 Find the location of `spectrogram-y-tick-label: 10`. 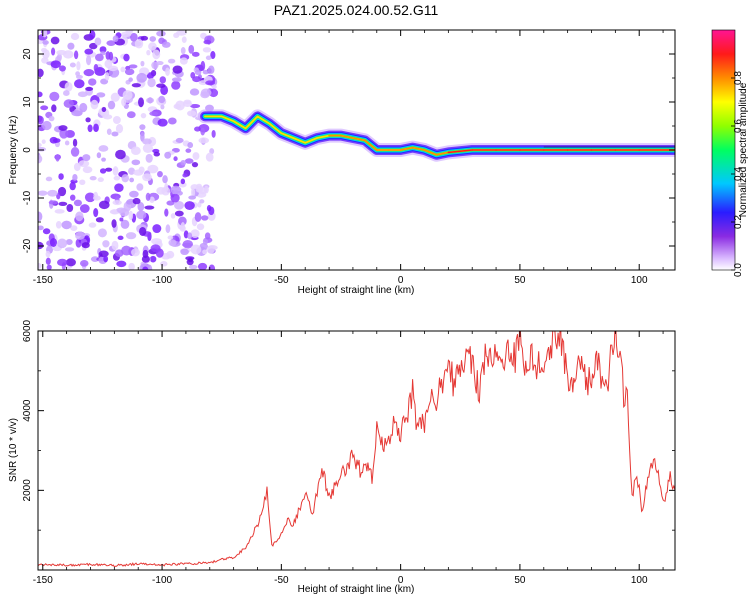

spectrogram-y-tick-label: 10 is located at coordinates (27, 102).